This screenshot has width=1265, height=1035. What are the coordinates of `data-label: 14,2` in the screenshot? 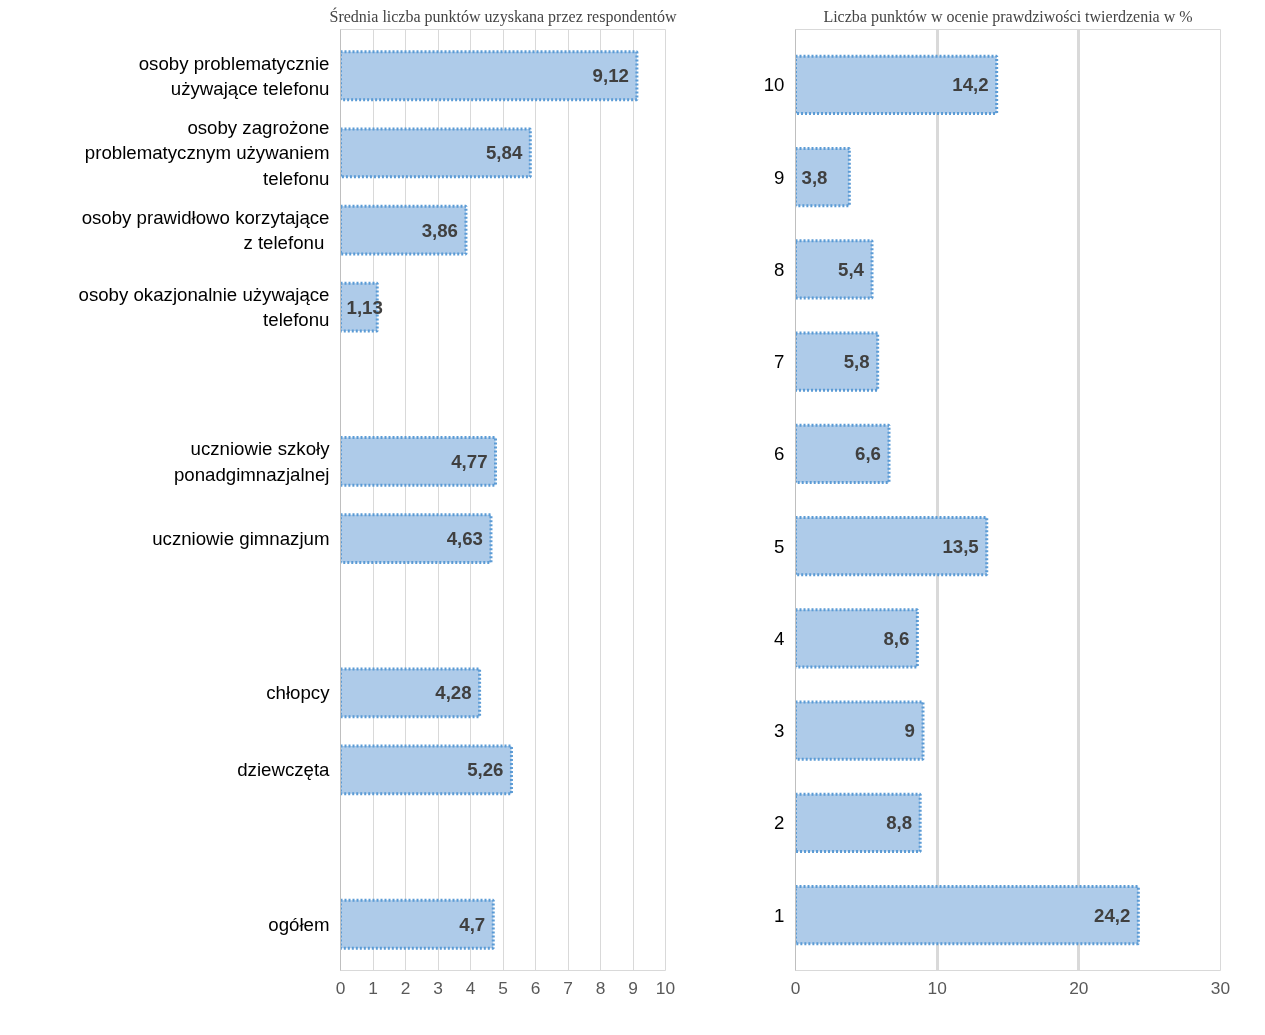 It's located at (970, 85).